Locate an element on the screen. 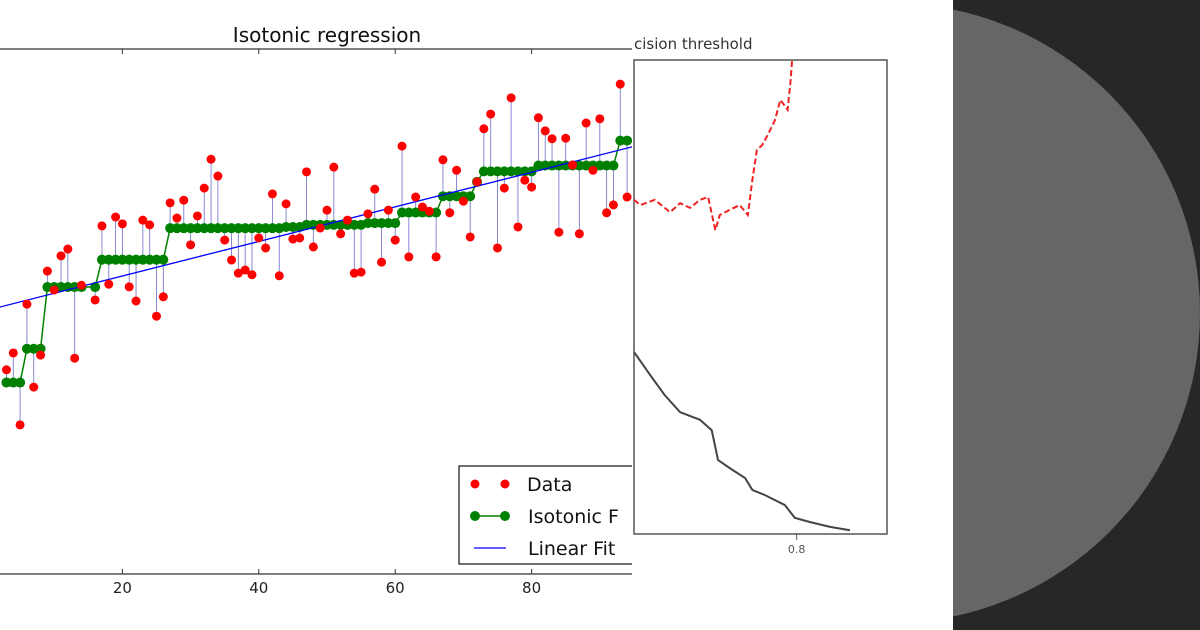  x-tick-label: 80 is located at coordinates (531, 588).